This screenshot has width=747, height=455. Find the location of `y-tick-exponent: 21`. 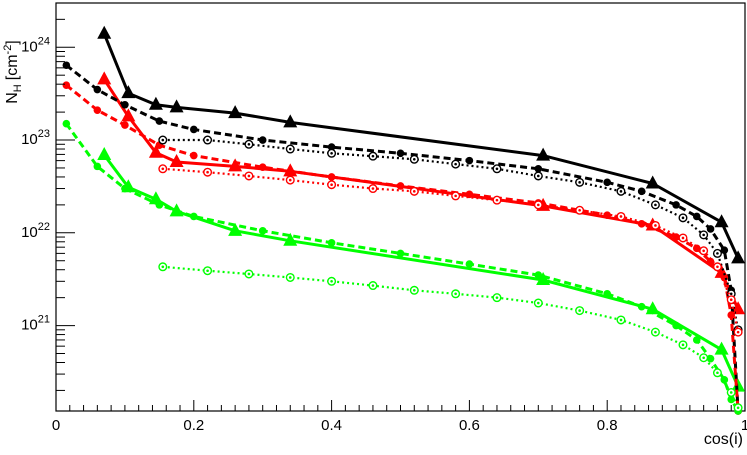

y-tick-exponent: 21 is located at coordinates (44, 320).